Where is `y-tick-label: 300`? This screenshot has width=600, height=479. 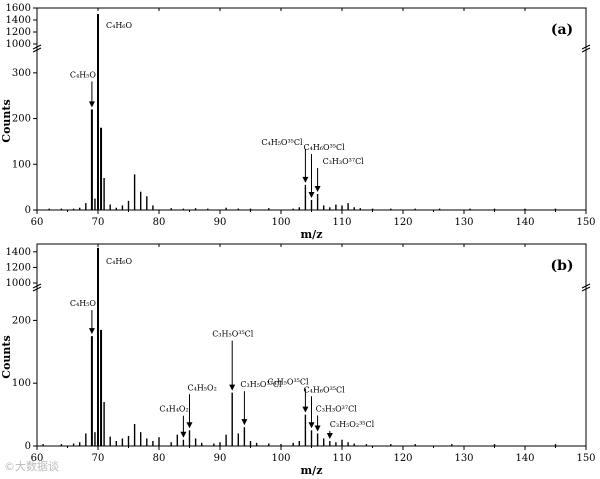
y-tick-label: 300 is located at coordinates (21, 73).